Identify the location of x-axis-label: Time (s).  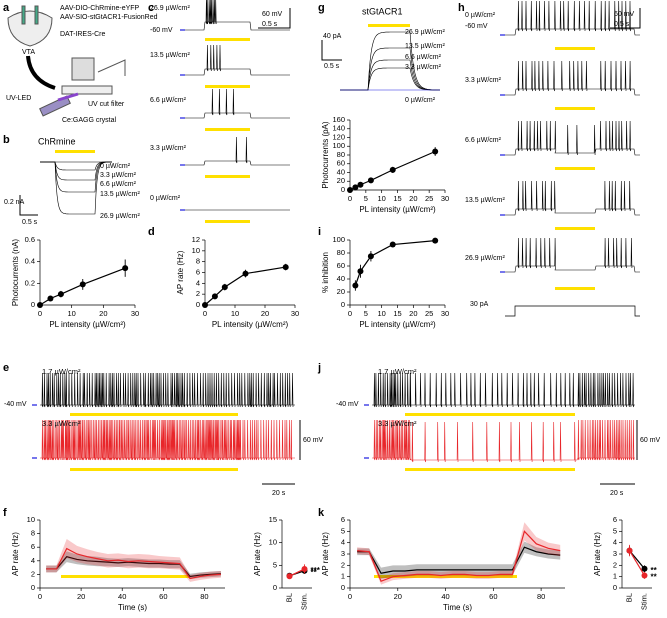
(132, 607).